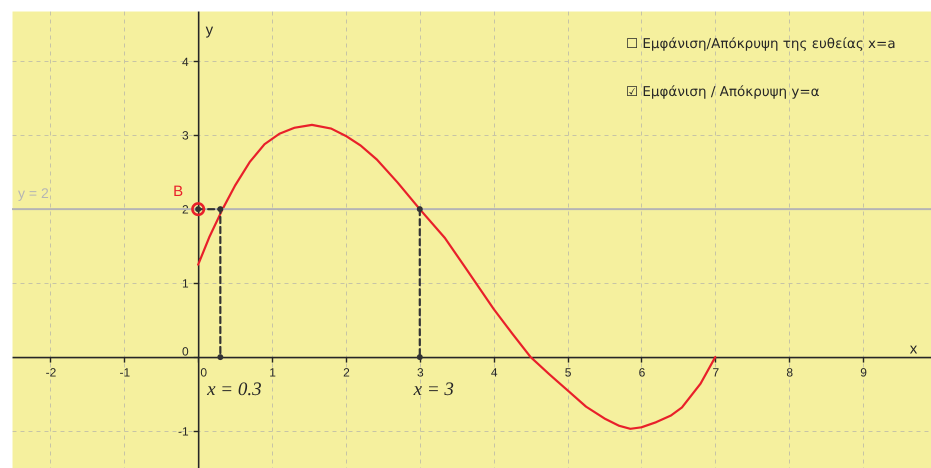  I want to click on x-tick-label: 2, so click(346, 373).